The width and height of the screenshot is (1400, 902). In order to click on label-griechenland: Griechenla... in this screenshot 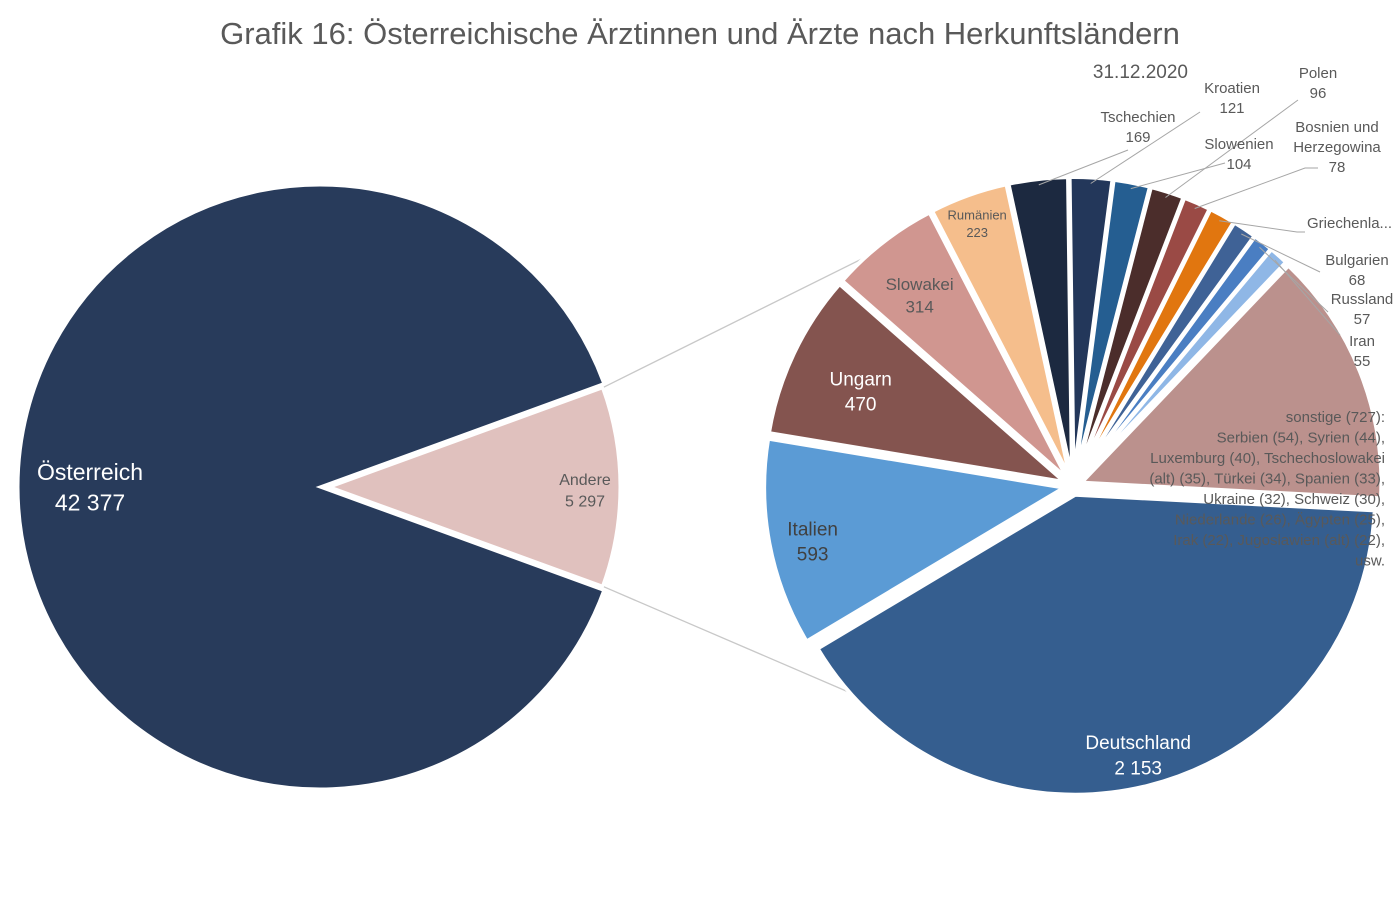, I will do `click(1349, 223)`.